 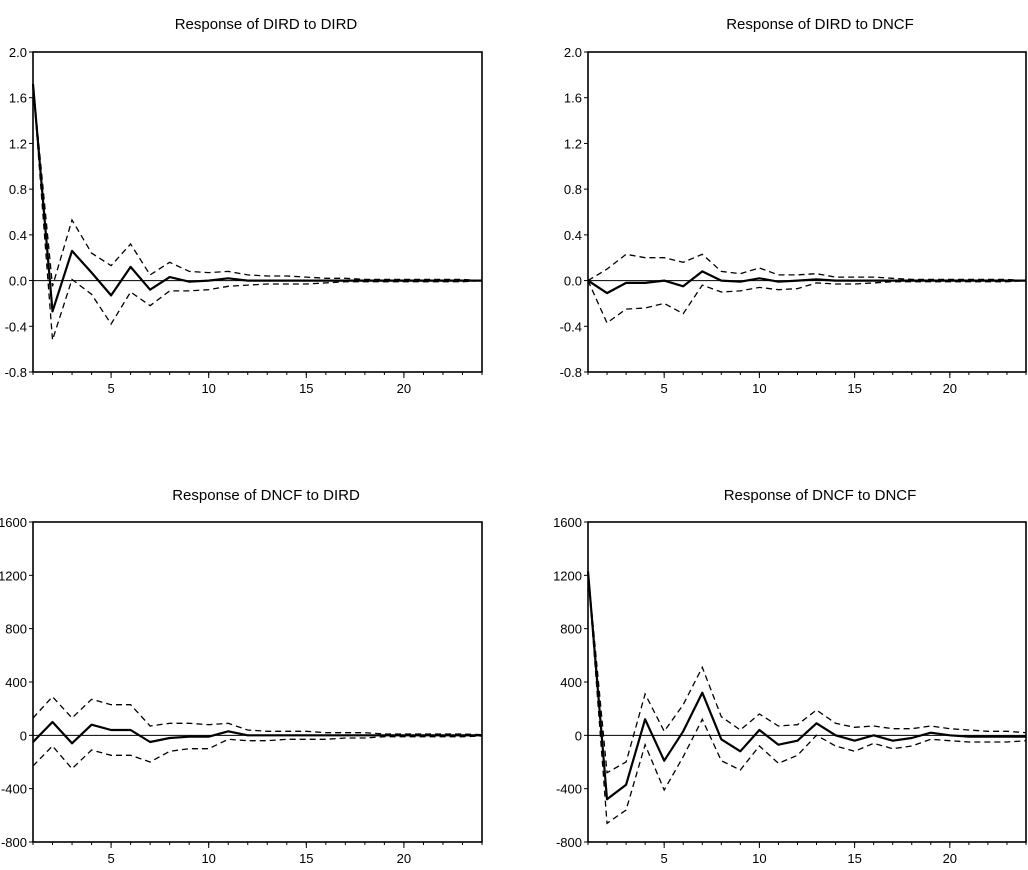 What do you see at coordinates (266, 24) in the screenshot?
I see `chart-title: Response of DIRD to DIRD` at bounding box center [266, 24].